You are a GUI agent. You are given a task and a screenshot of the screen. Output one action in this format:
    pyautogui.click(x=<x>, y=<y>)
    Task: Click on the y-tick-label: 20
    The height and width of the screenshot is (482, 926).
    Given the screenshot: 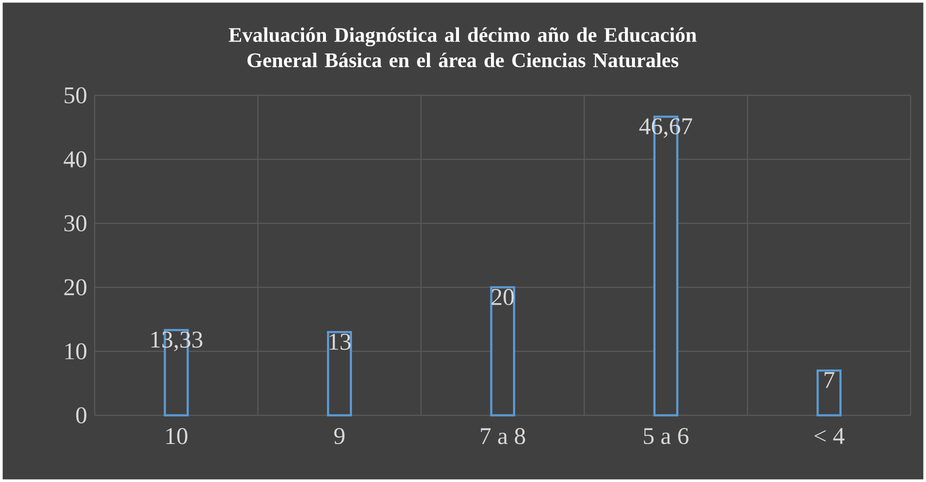 What is the action you would take?
    pyautogui.click(x=75, y=287)
    